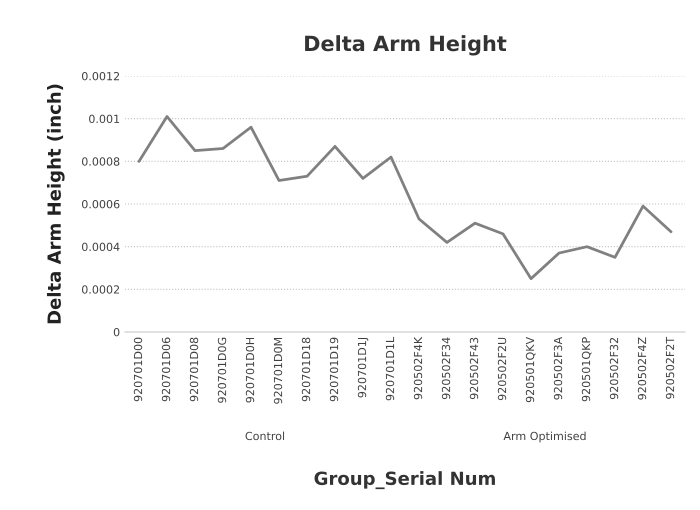  Describe the element at coordinates (104, 119) in the screenshot. I see `y-tick-label: 0.001` at that location.